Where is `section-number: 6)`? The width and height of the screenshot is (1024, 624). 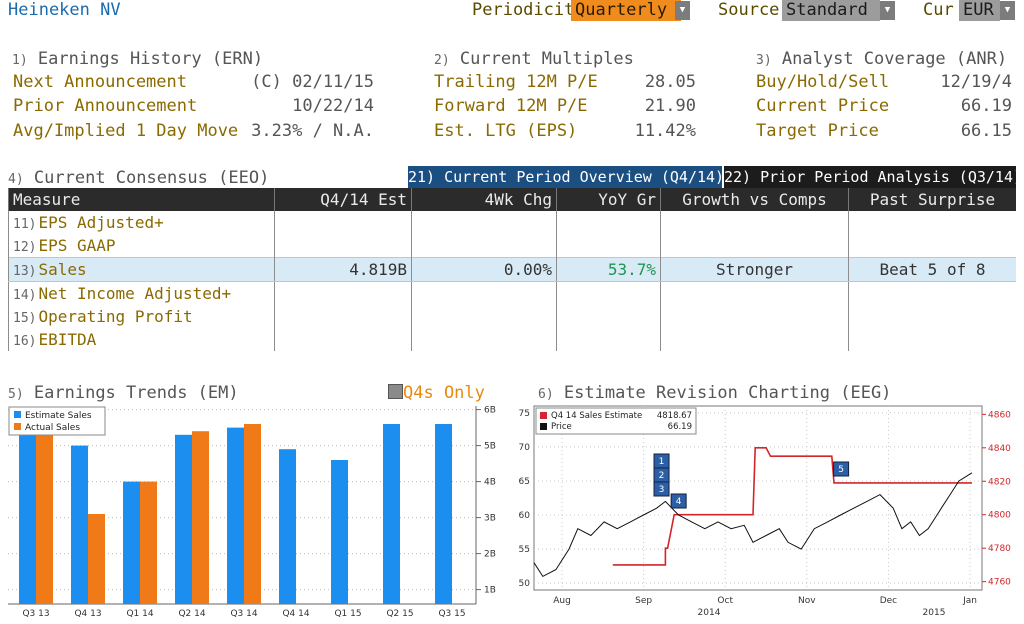
section-number: 6) is located at coordinates (546, 394).